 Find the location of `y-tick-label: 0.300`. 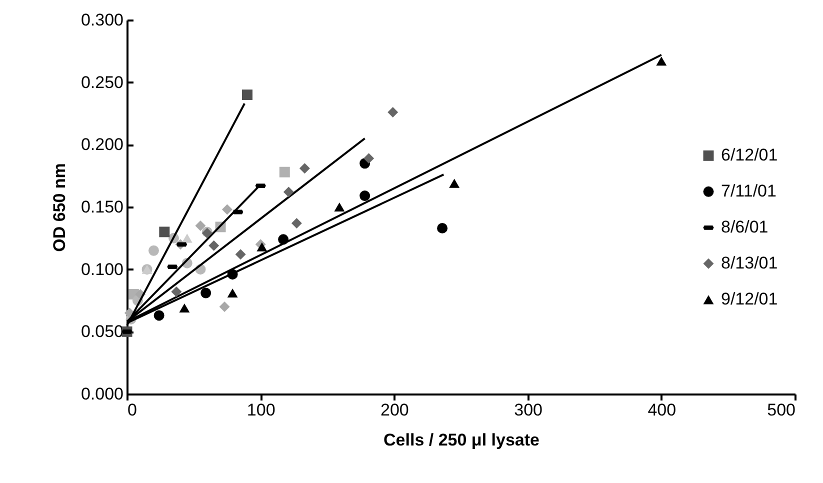

y-tick-label: 0.300 is located at coordinates (102, 20).